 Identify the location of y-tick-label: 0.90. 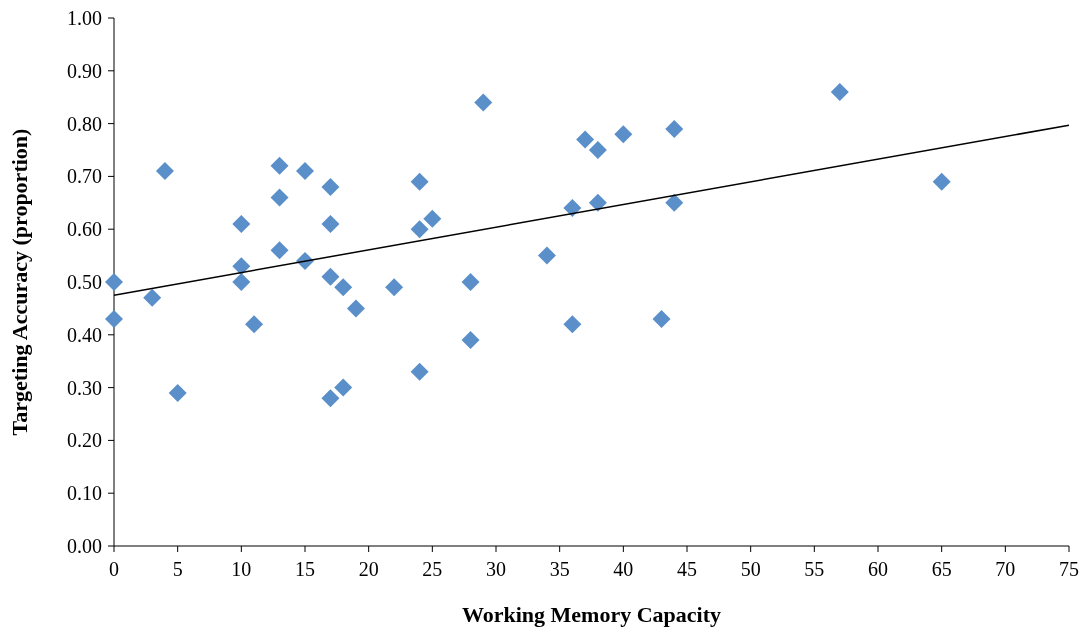
(84, 70).